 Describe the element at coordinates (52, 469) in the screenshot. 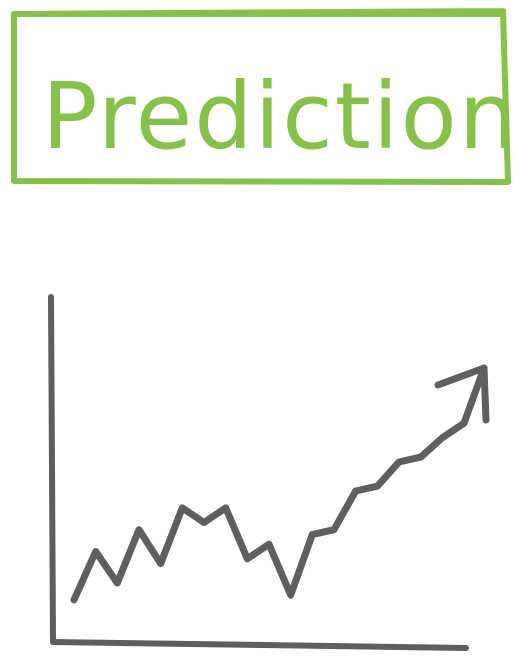

I see `y-axis` at that location.